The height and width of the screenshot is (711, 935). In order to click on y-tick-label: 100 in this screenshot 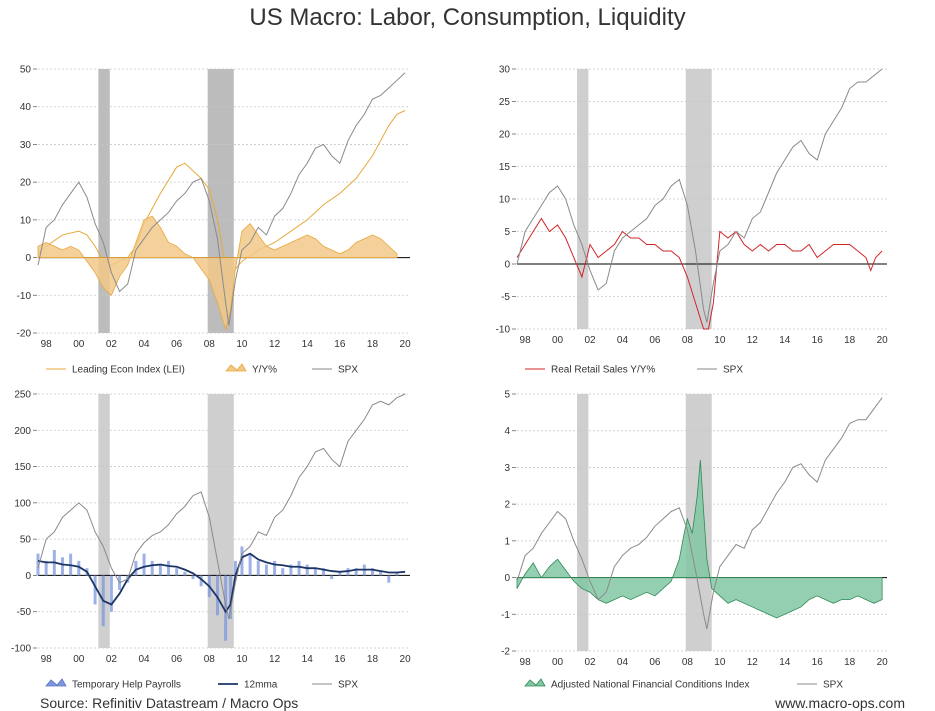, I will do `click(22, 503)`.